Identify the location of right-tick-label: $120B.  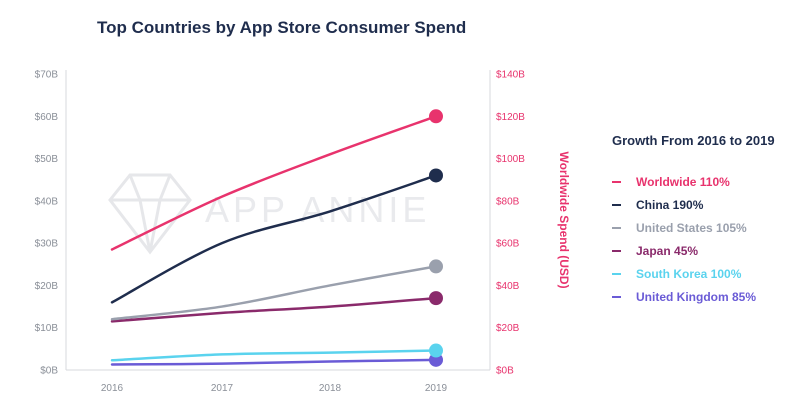
(510, 117).